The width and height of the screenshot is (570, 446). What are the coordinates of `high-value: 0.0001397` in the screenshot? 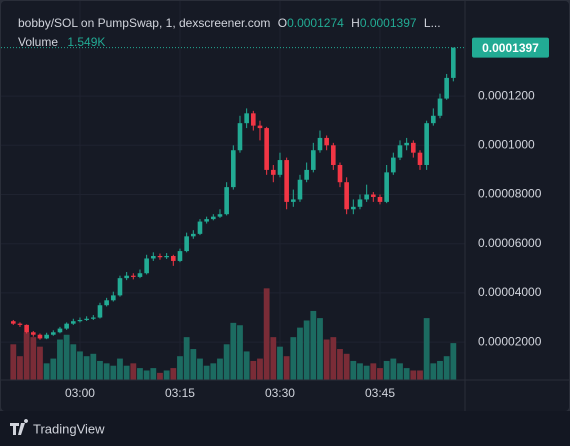 It's located at (388, 23).